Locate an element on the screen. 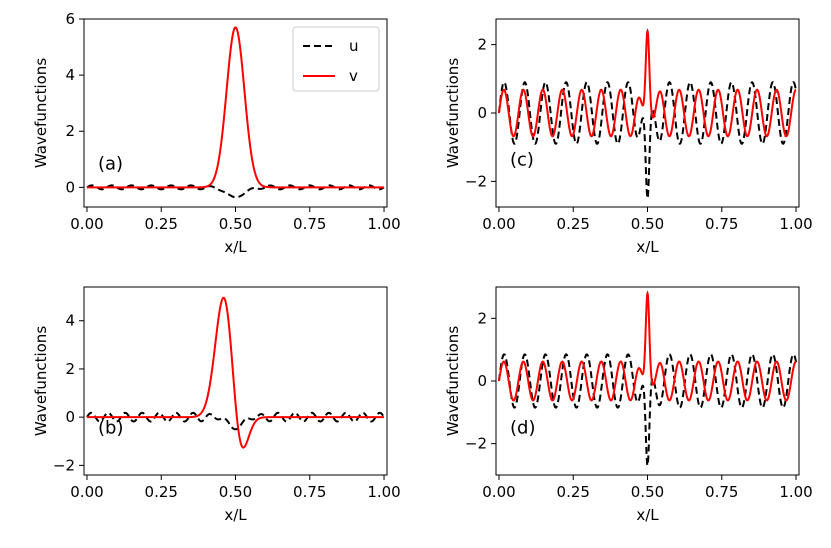 The height and width of the screenshot is (548, 831). legend-label-u: u is located at coordinates (354, 46).